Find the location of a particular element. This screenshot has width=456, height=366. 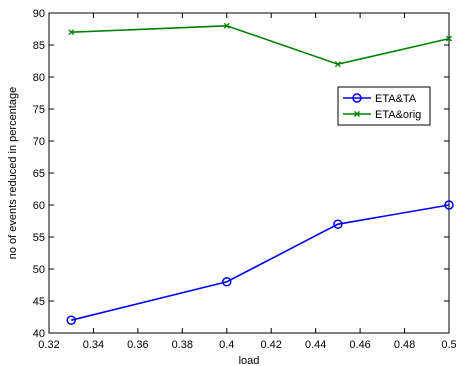

legend-marker-eta-orig is located at coordinates (357, 114).